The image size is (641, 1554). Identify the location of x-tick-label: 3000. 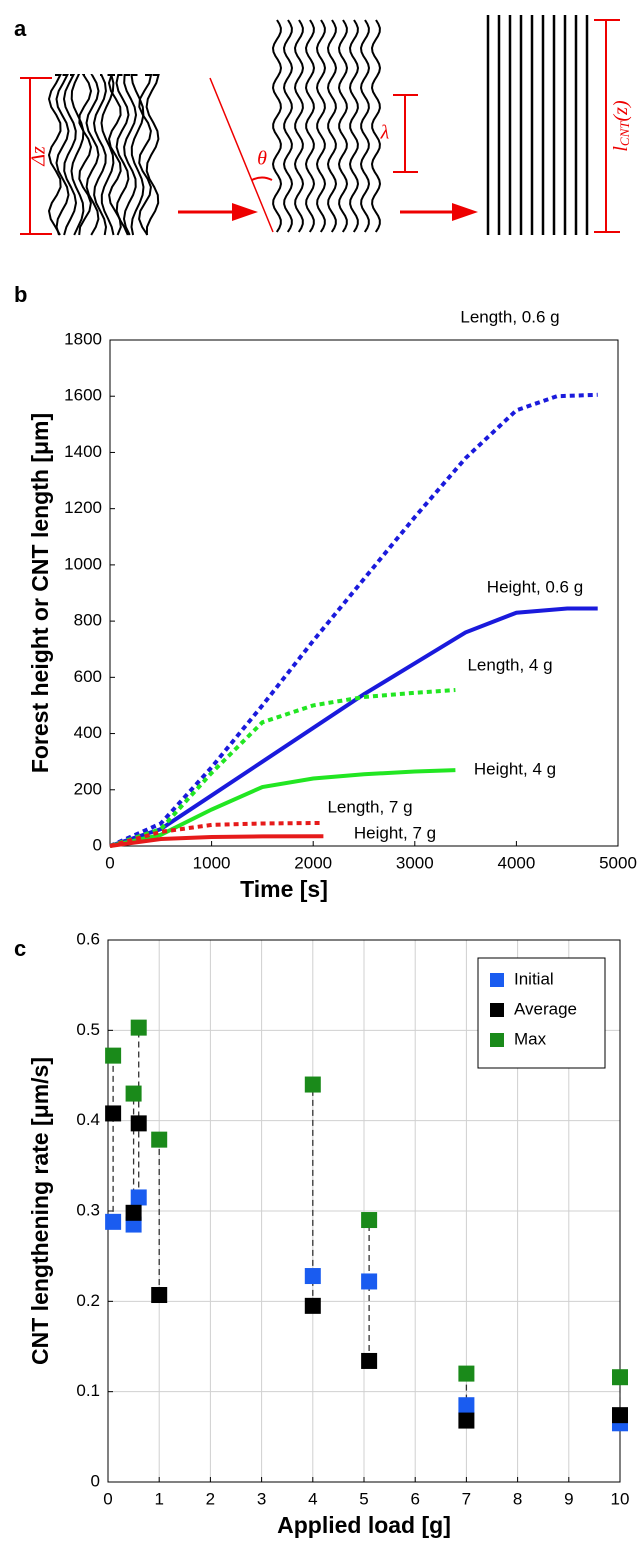
(415, 862).